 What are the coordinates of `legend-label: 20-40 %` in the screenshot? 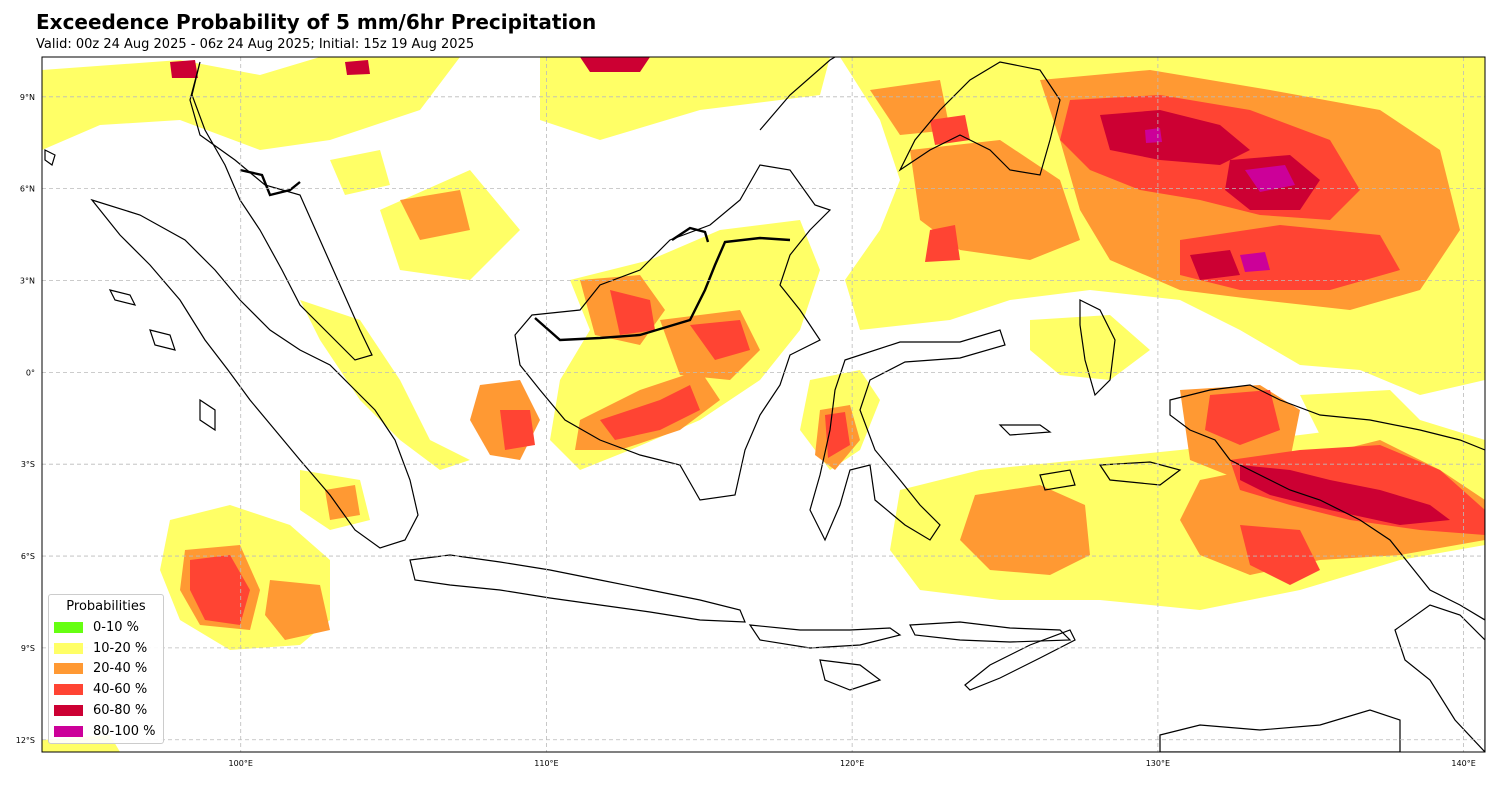 It's located at (120, 669).